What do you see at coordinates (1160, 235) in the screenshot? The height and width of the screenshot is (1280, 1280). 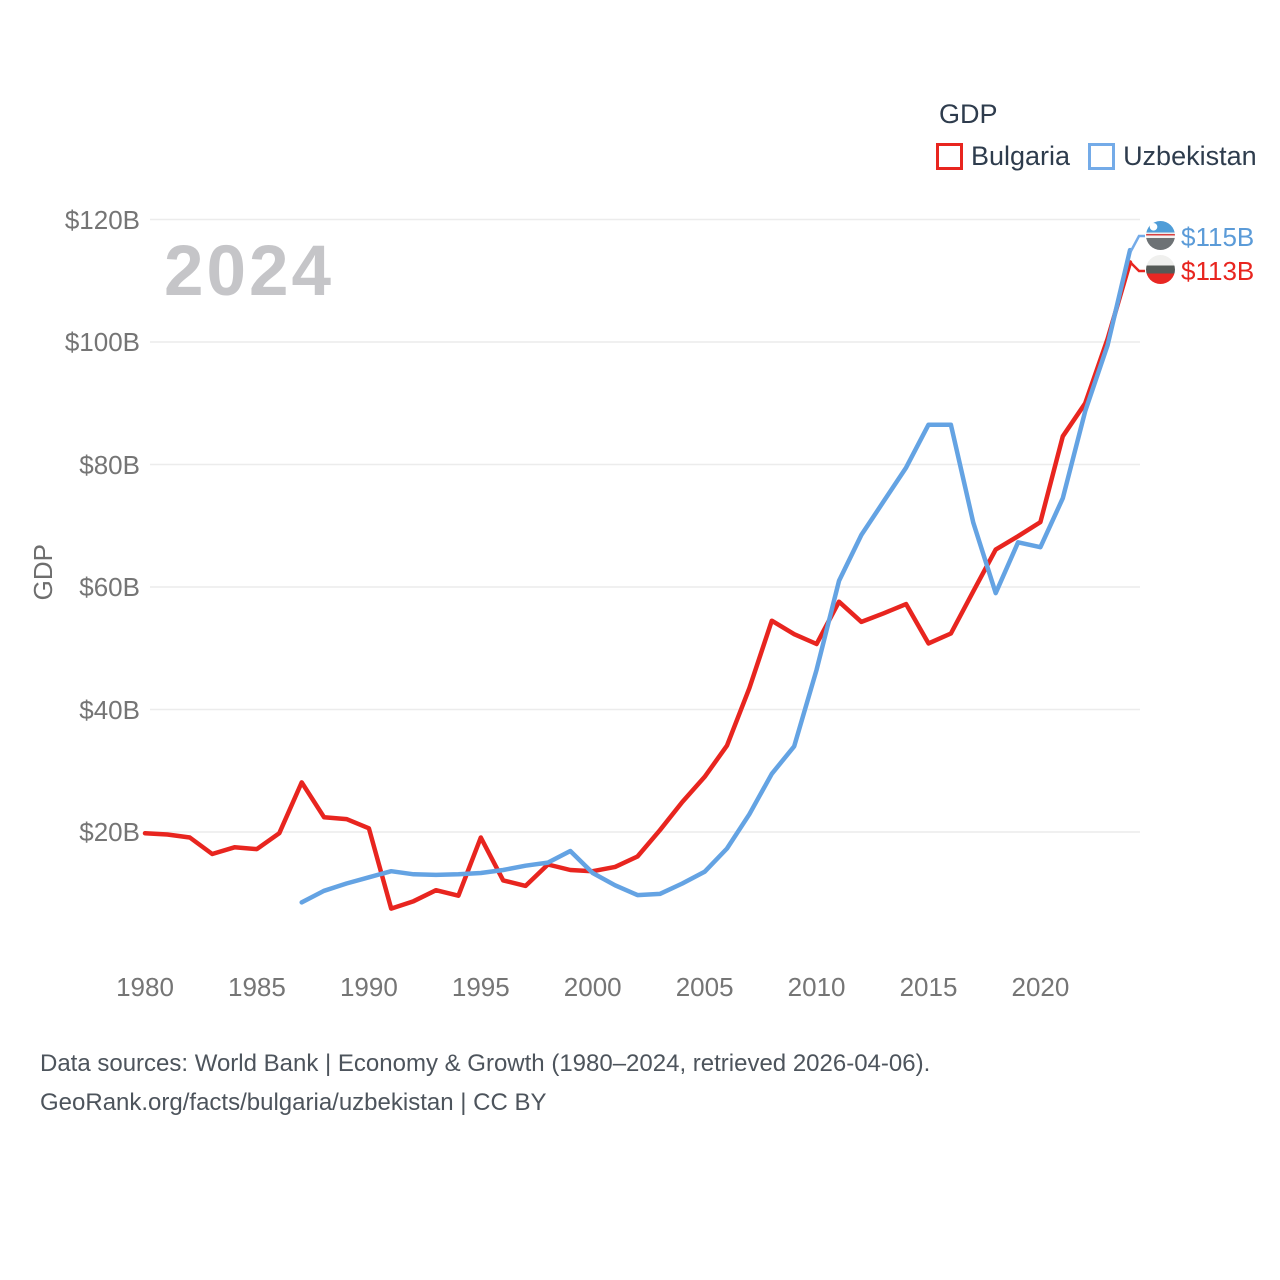 I see `uzbekistan-flag-icon` at bounding box center [1160, 235].